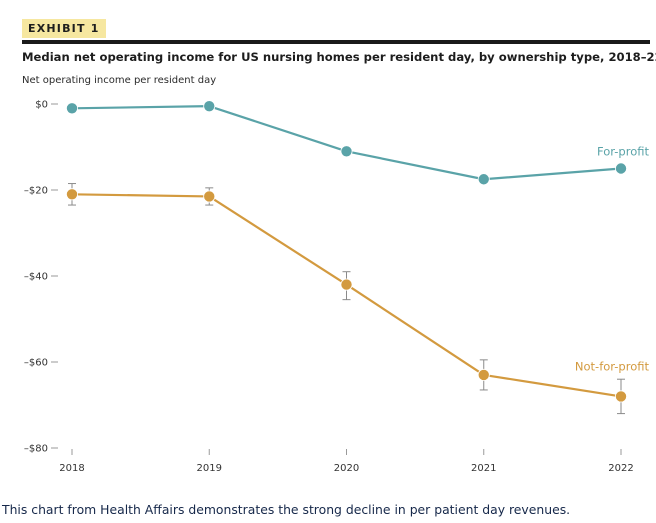  Describe the element at coordinates (620, 468) in the screenshot. I see `x-tick-label: 2022` at that location.